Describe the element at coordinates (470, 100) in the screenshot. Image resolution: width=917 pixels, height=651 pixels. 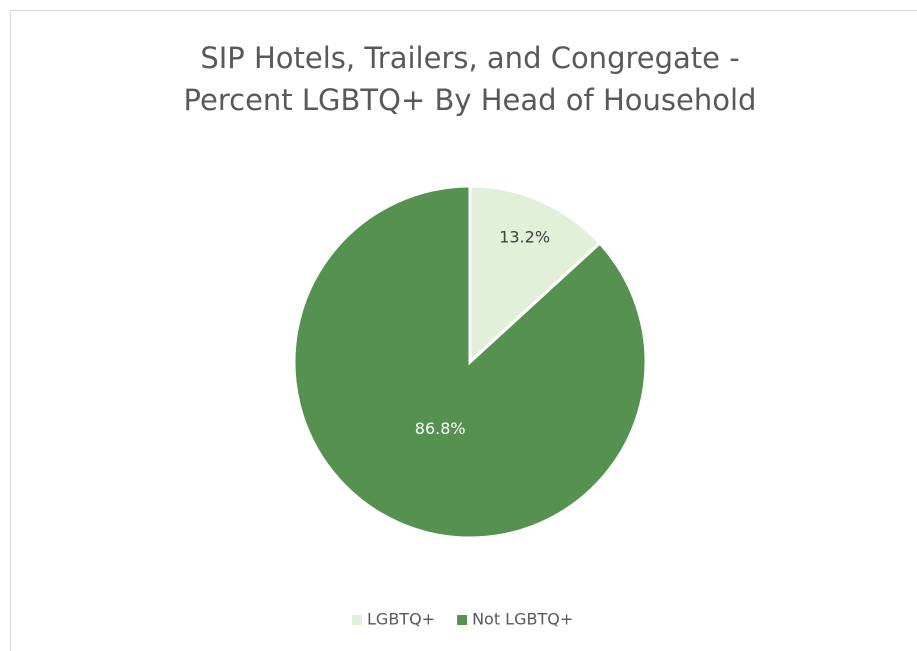
I see `chart-title: Percent LGBTQ+ By Head of Household` at that location.